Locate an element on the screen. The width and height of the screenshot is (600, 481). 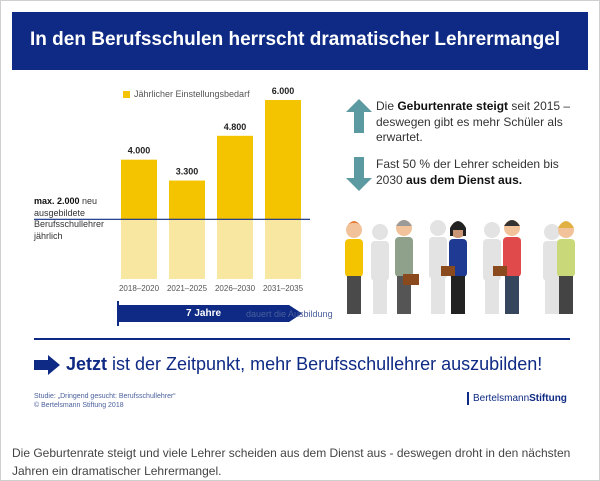
value-label-2026–2030: 4.800 is located at coordinates (235, 127).